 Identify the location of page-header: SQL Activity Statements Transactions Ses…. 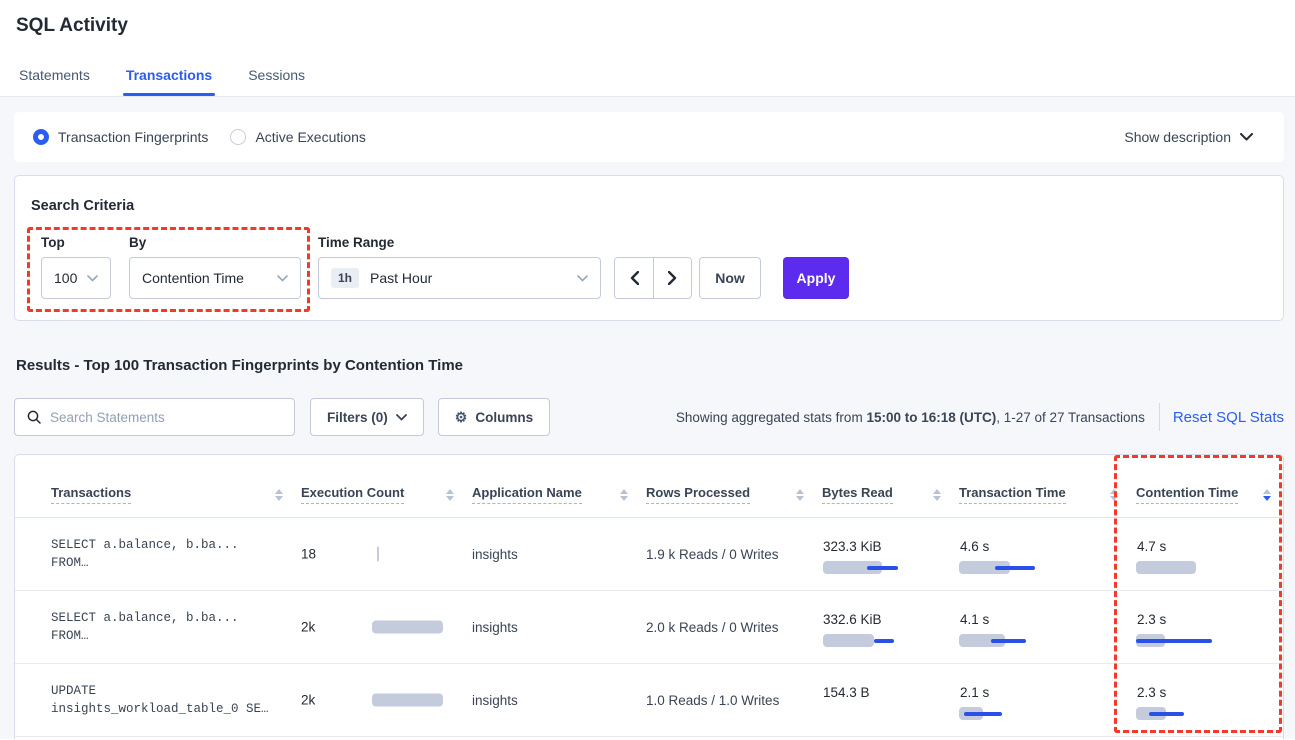
(647, 48).